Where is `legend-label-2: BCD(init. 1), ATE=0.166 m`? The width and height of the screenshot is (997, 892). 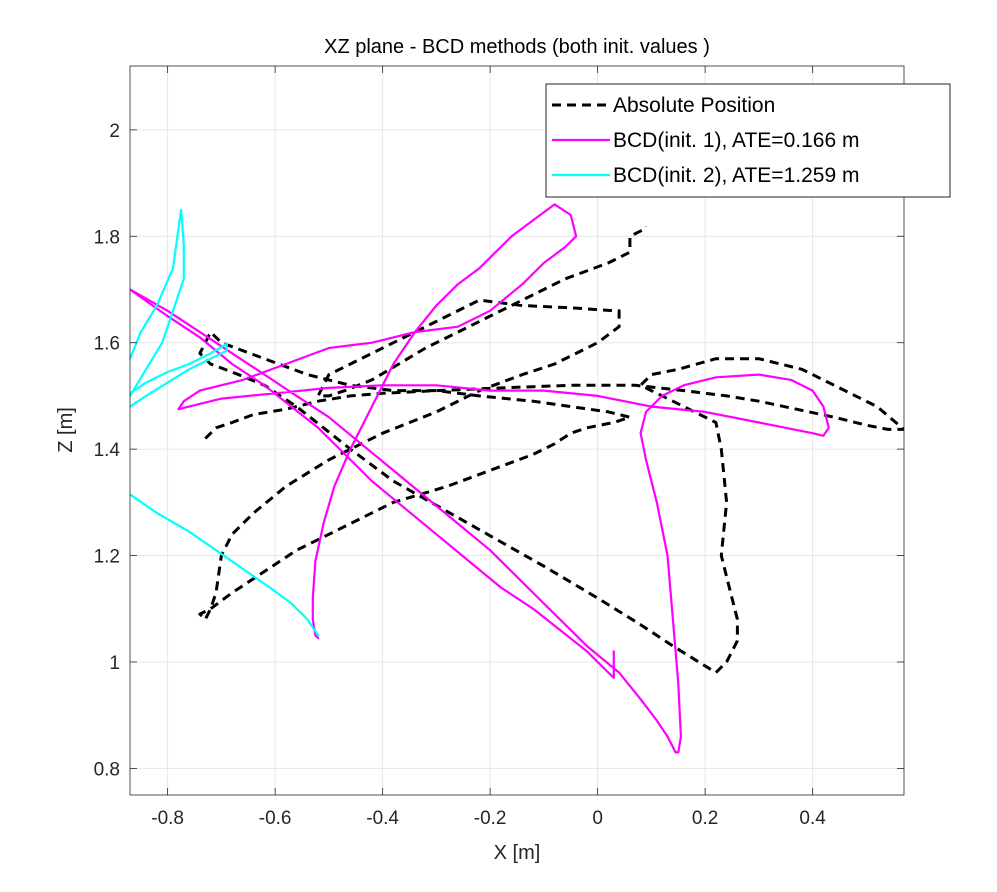
legend-label-2: BCD(init. 1), ATE=0.166 m is located at coordinates (736, 140).